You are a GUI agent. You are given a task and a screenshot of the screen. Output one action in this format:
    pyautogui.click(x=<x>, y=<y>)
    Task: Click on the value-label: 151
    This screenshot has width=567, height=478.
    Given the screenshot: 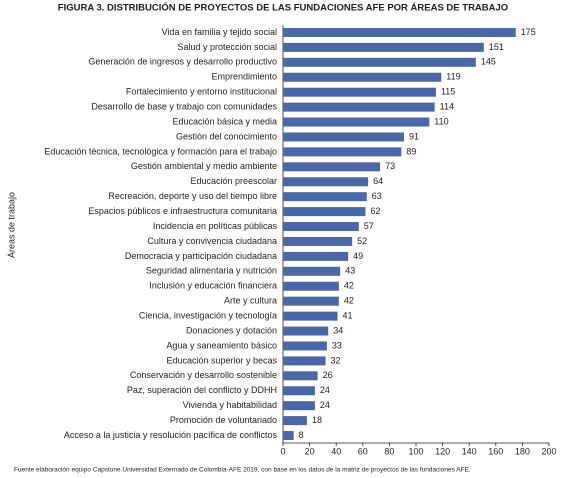 What is the action you would take?
    pyautogui.click(x=496, y=47)
    